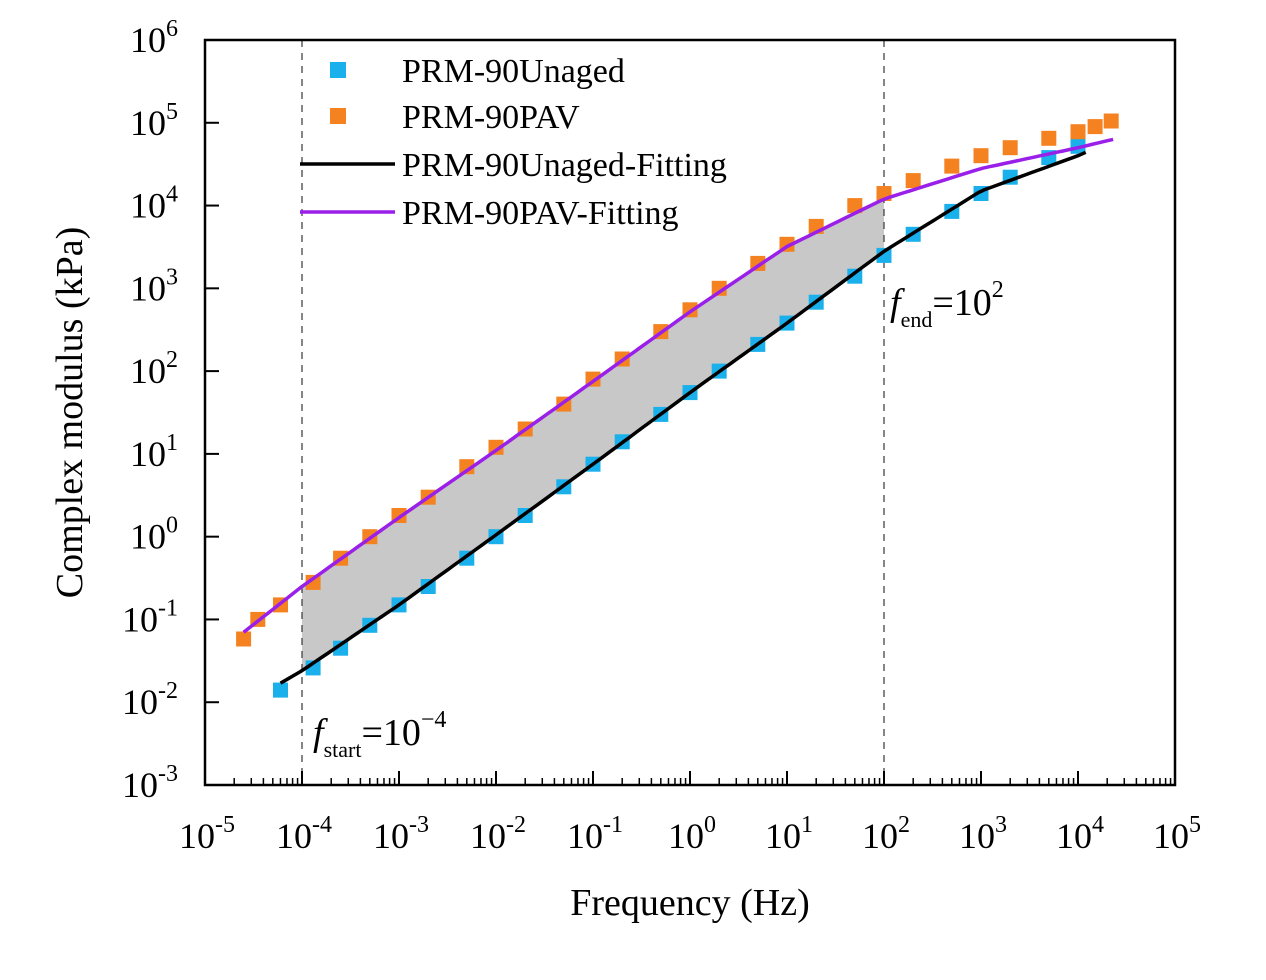  I want to click on x-tick-label: 10⁻⁴, so click(304, 834).